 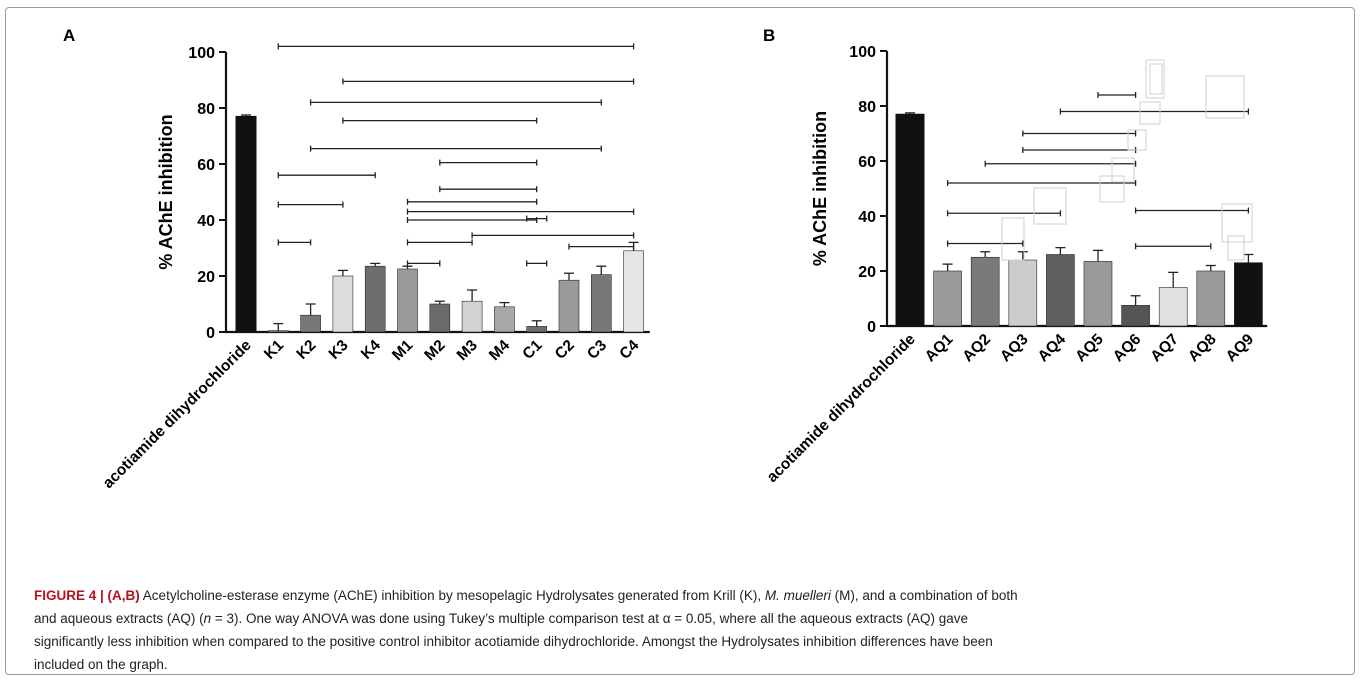 What do you see at coordinates (306, 350) in the screenshot?
I see `x-tick-label-a-k2: K2` at bounding box center [306, 350].